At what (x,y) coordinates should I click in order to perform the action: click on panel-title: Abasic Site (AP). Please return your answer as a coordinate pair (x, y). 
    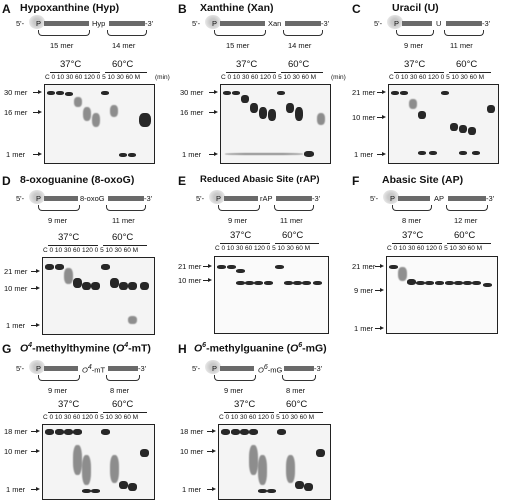
    Looking at the image, I should click on (423, 180).